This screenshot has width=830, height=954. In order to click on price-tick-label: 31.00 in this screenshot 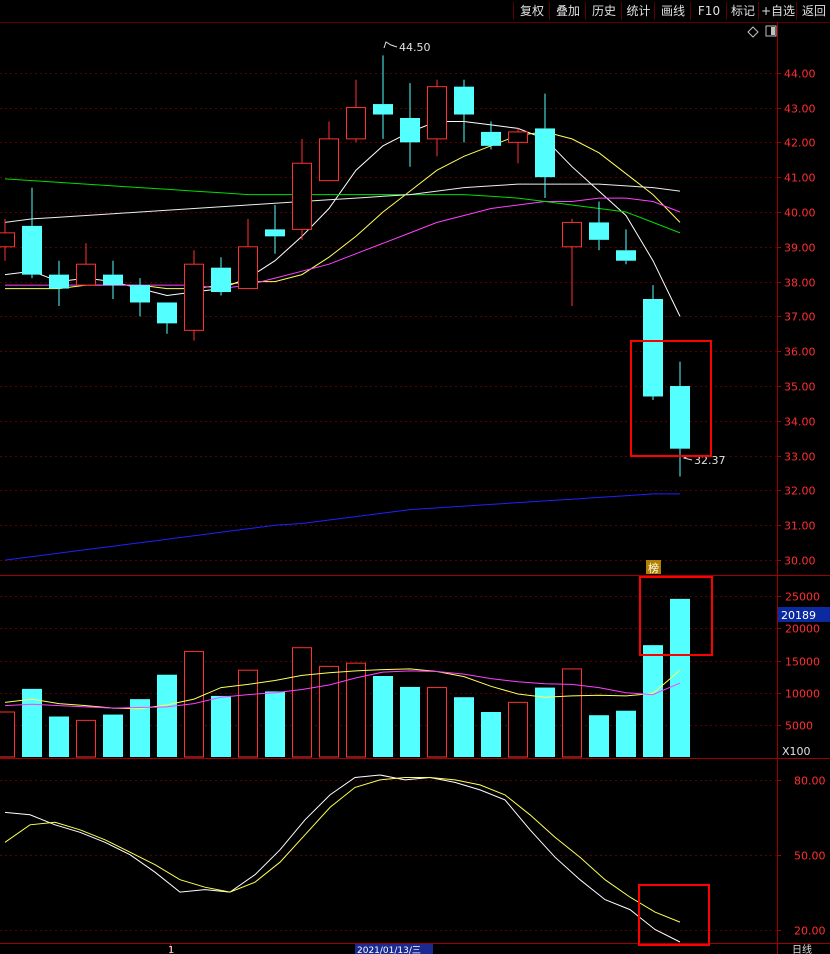, I will do `click(800, 526)`.